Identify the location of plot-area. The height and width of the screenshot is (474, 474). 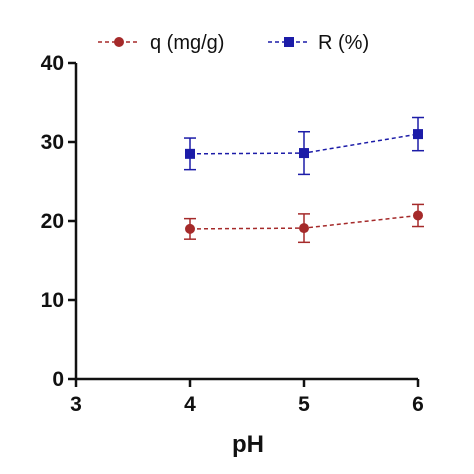
(304, 180).